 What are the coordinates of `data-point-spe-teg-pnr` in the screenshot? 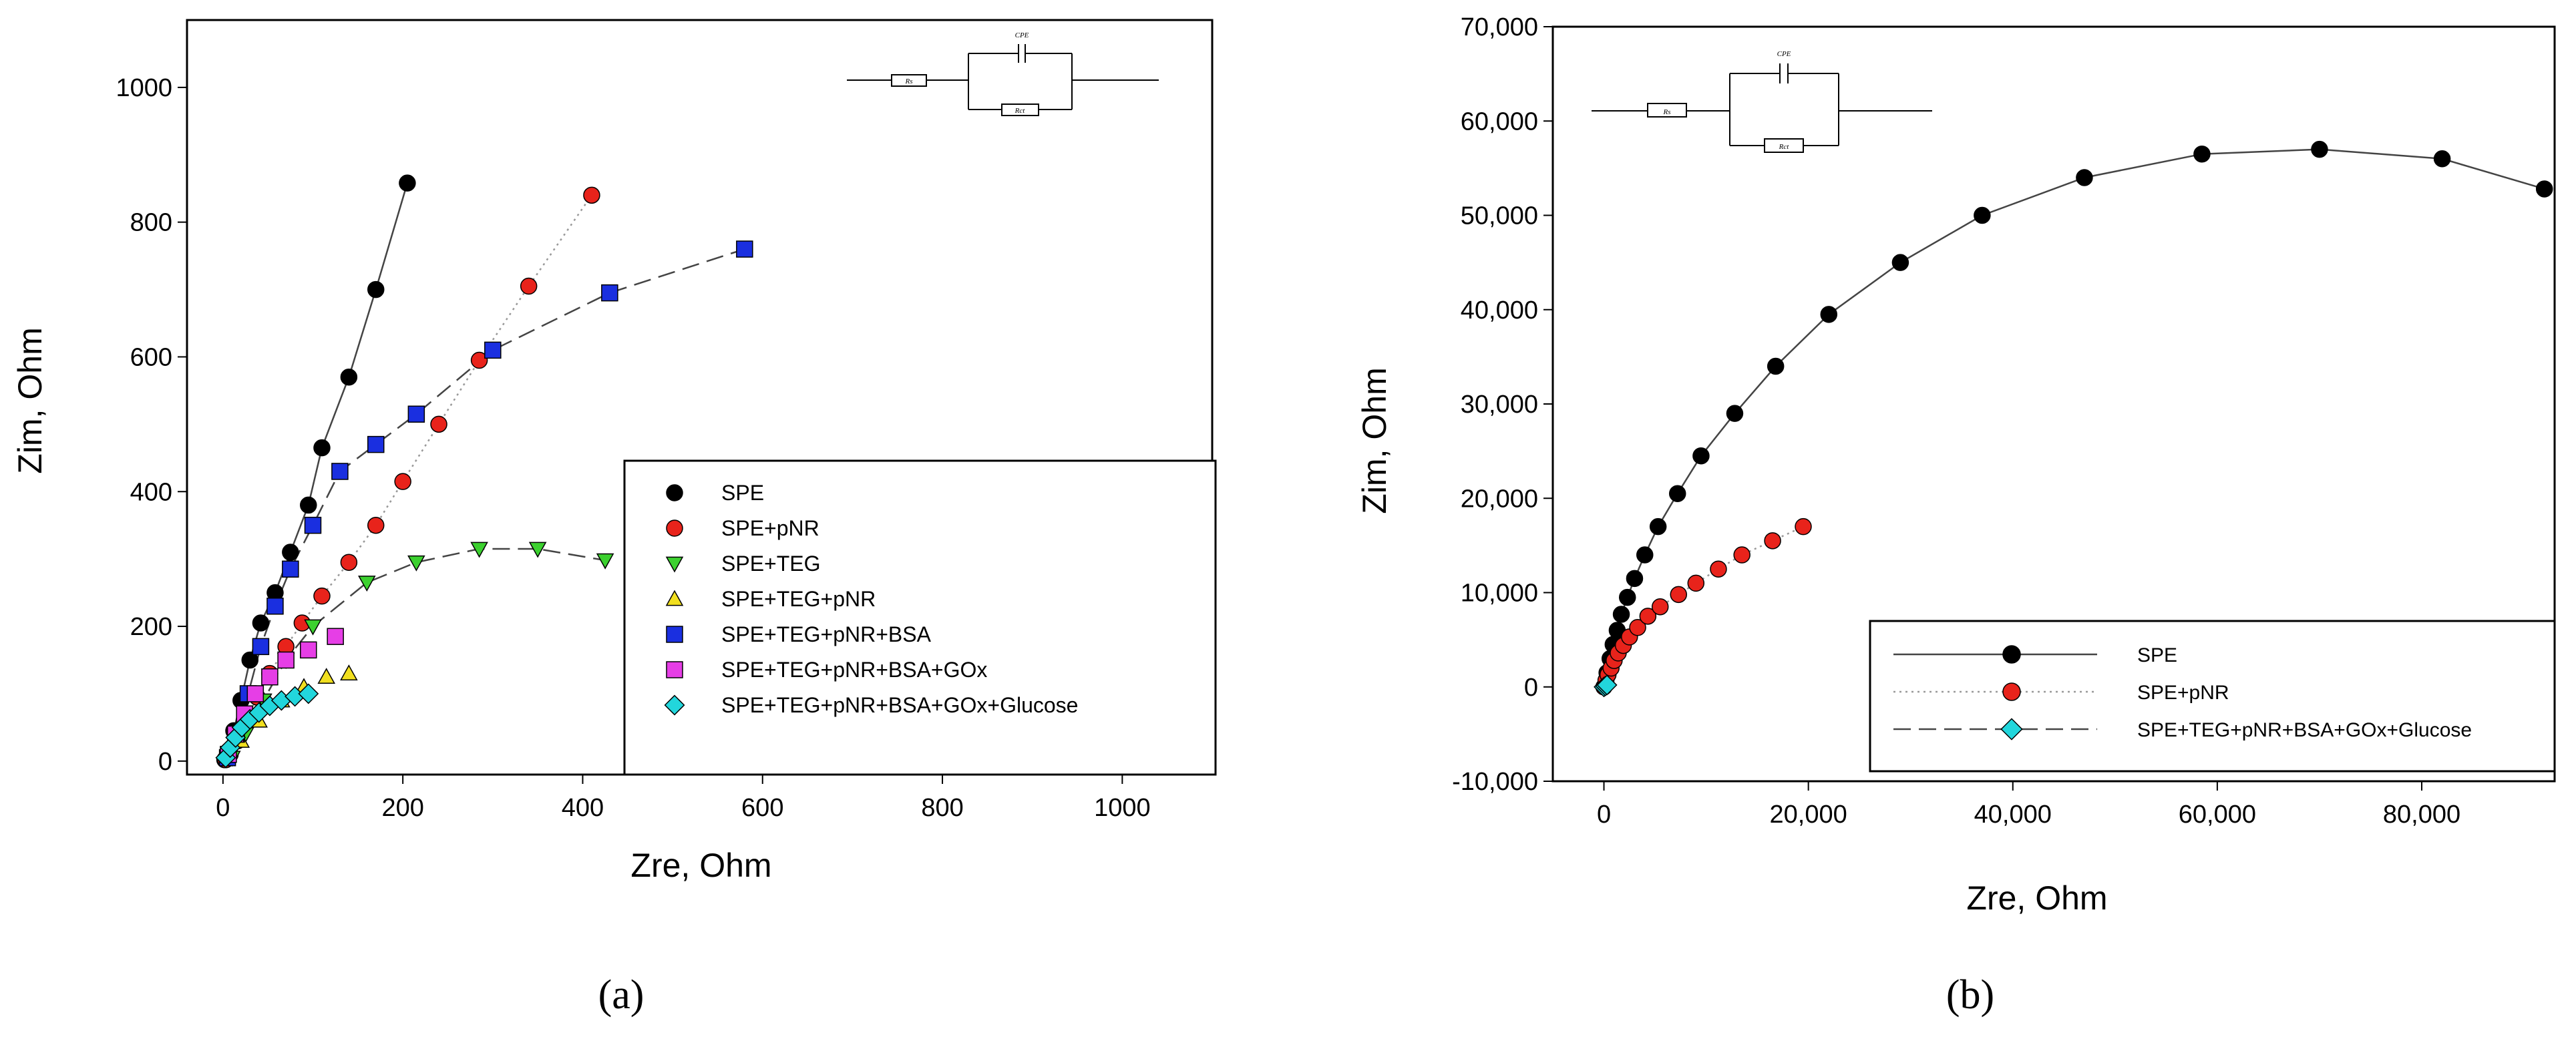 It's located at (326, 676).